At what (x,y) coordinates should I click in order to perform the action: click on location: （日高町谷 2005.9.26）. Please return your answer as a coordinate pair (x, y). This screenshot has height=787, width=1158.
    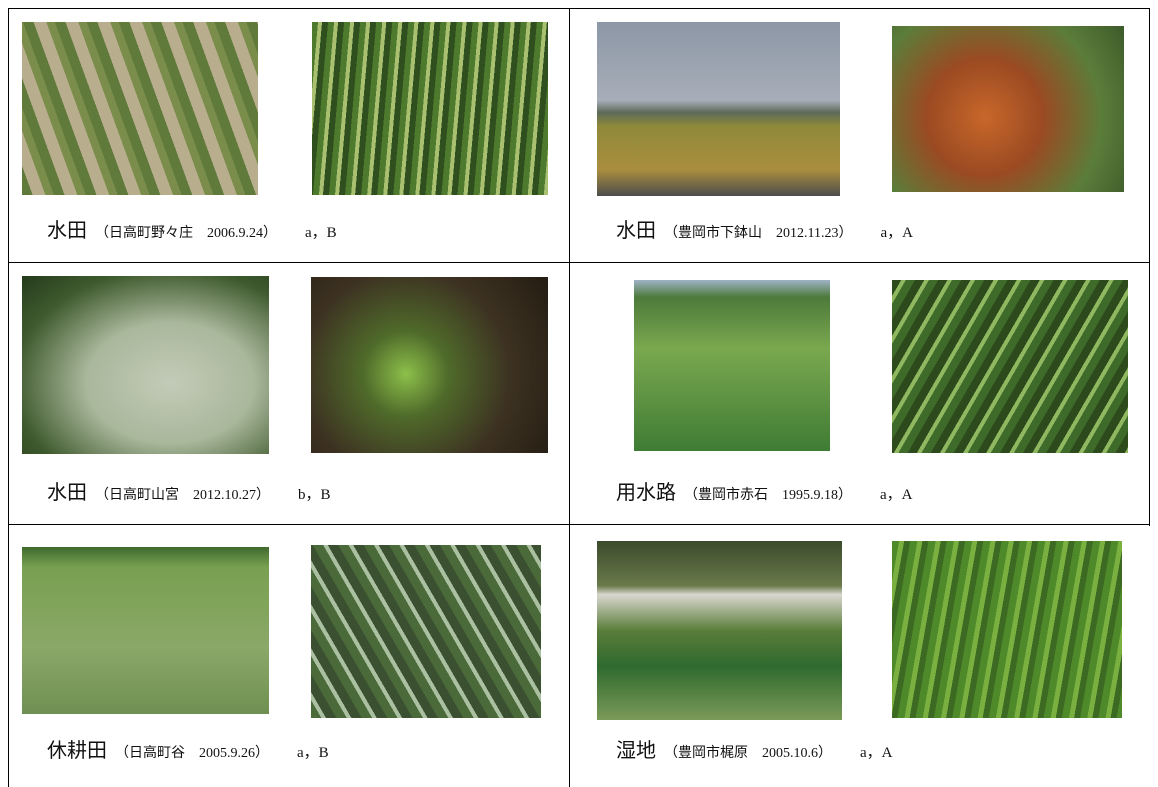
    Looking at the image, I should click on (192, 753).